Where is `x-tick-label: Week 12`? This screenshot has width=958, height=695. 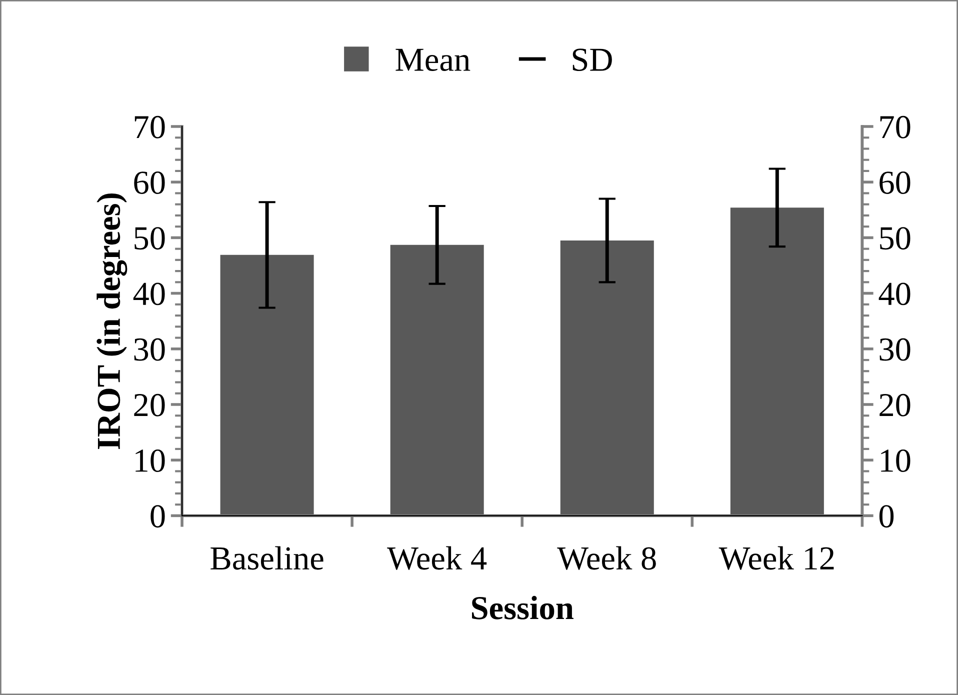 x-tick-label: Week 12 is located at coordinates (776, 558).